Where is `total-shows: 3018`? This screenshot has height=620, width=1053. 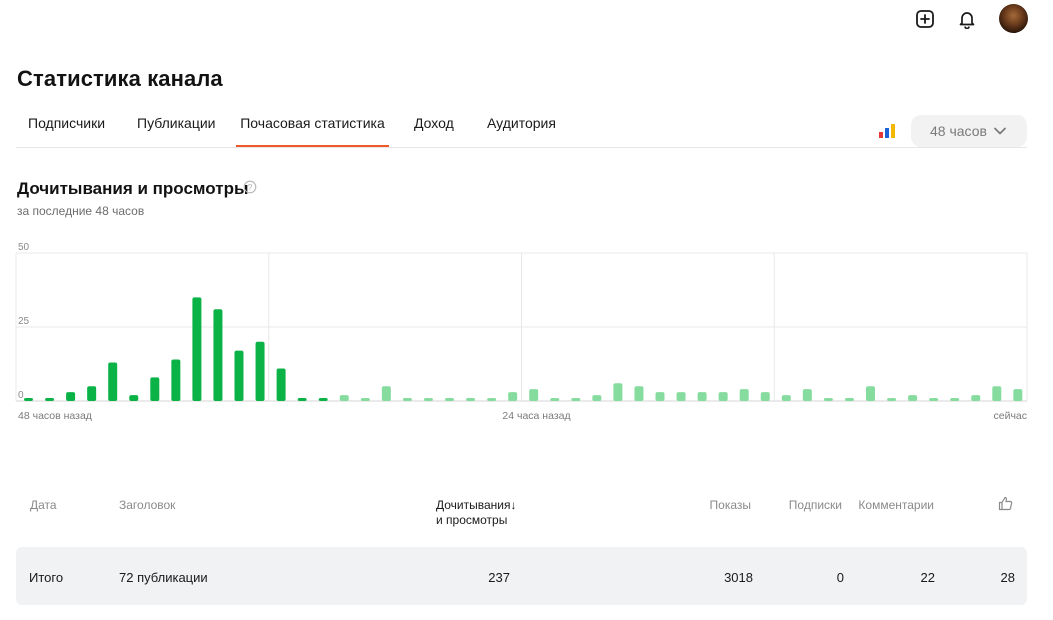
total-shows: 3018 is located at coordinates (738, 577).